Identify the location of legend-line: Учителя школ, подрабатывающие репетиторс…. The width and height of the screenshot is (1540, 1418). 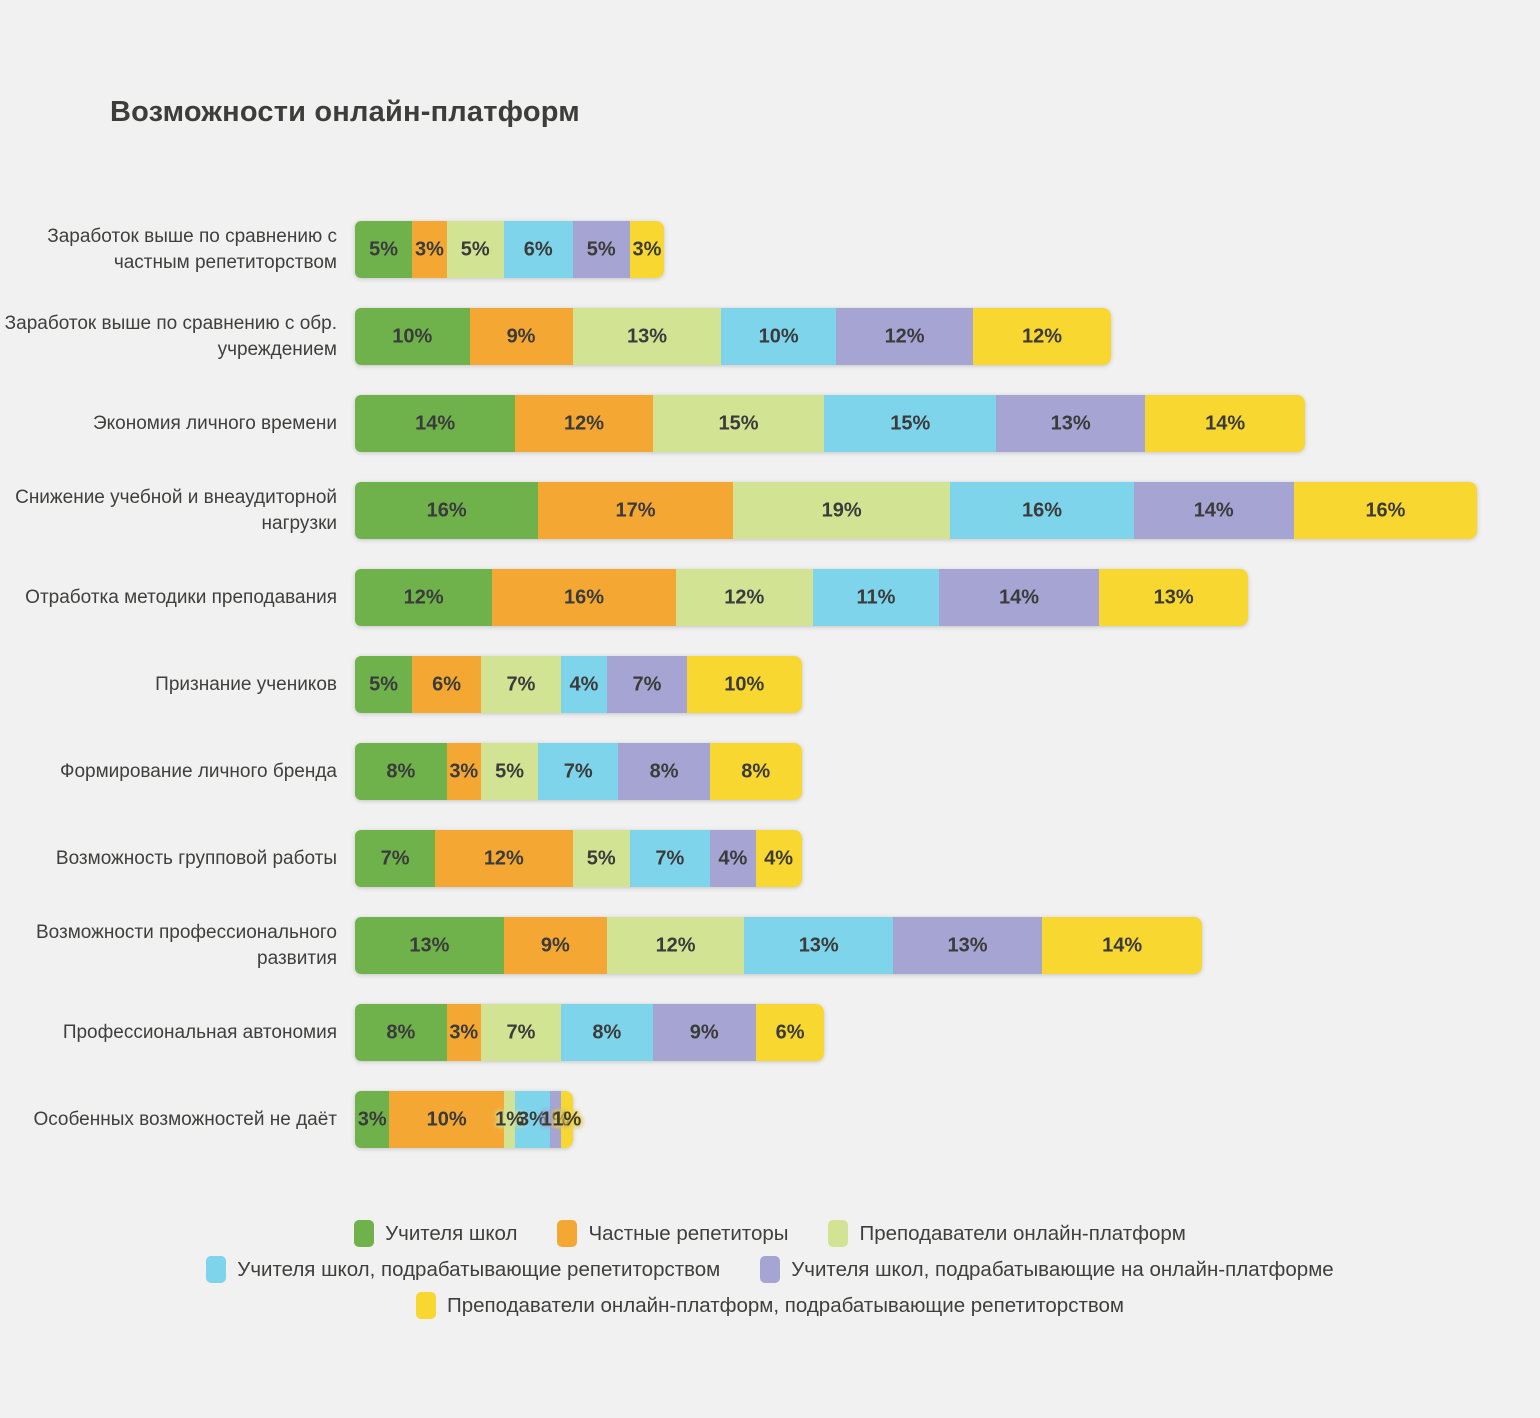
(770, 1269).